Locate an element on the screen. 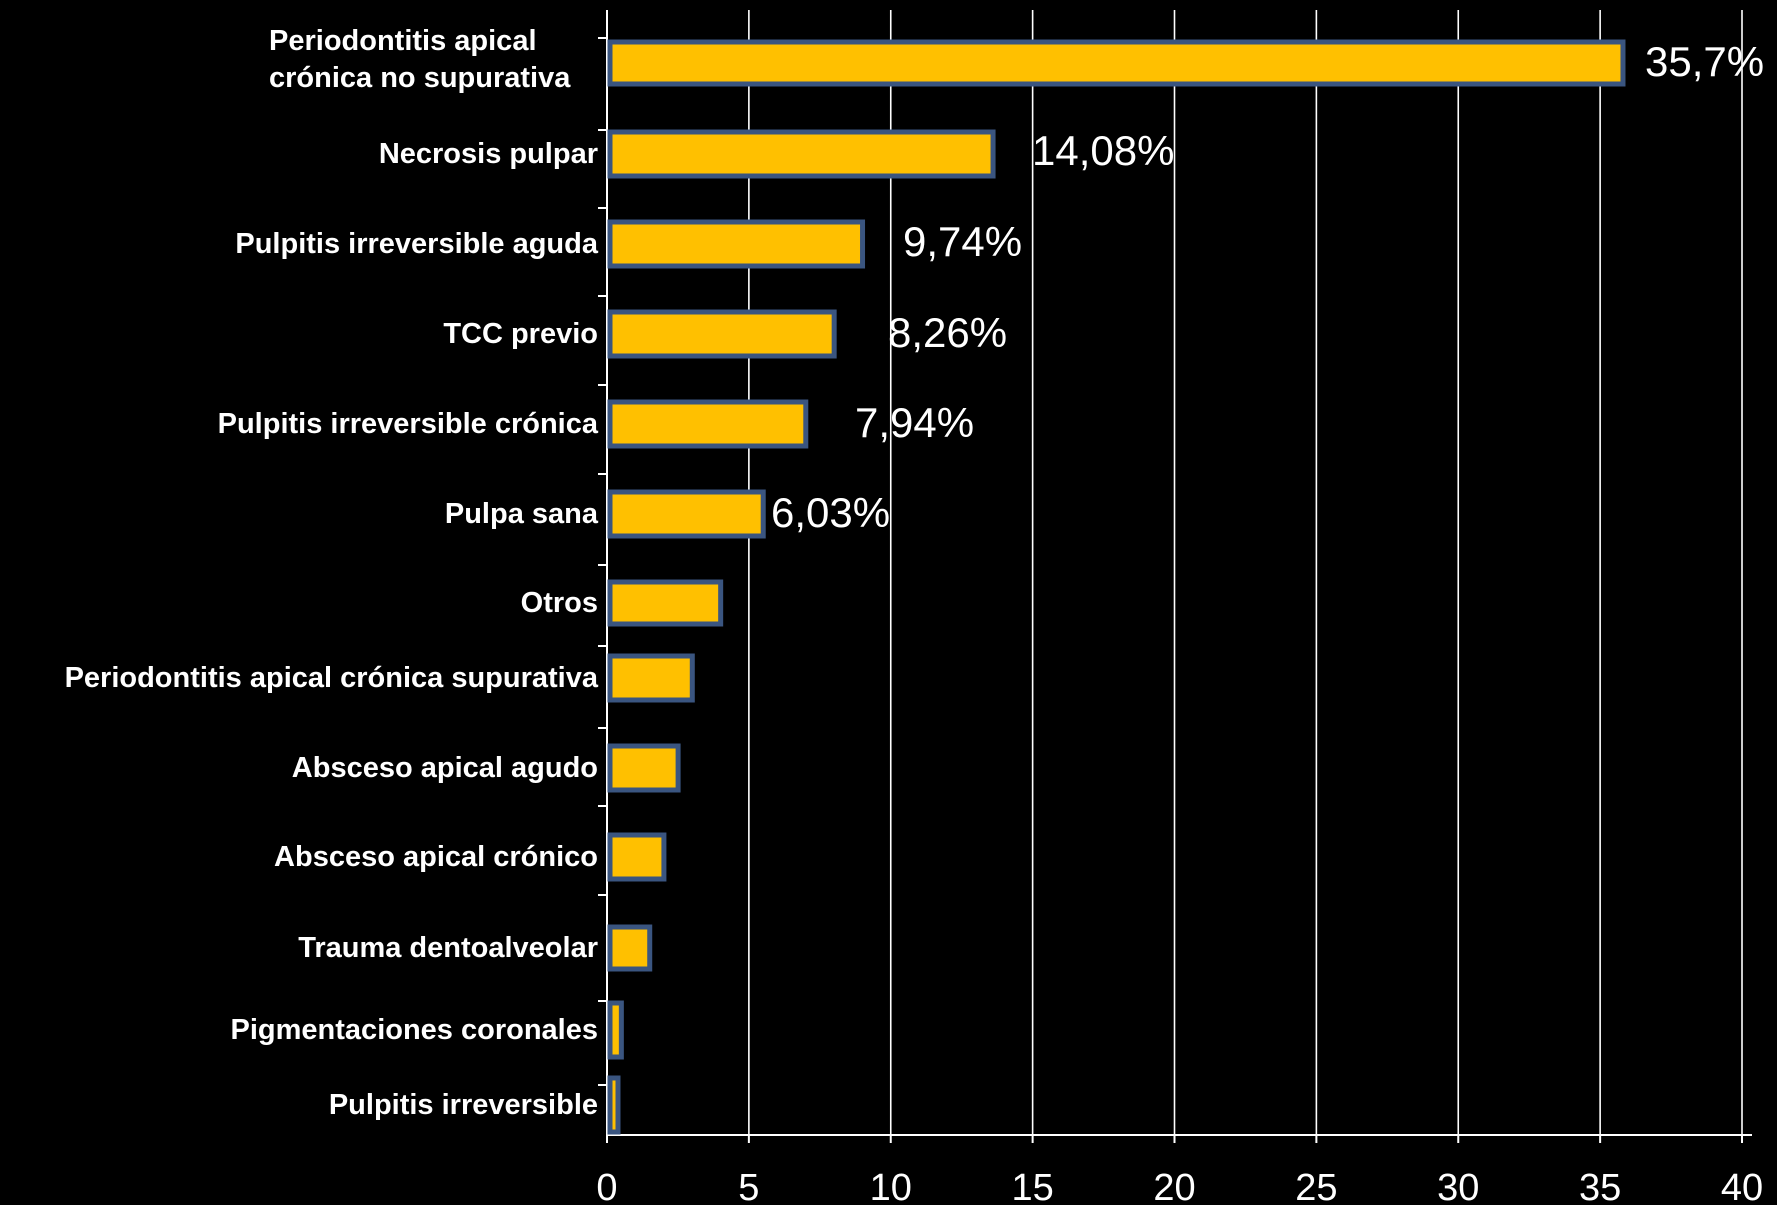  x-tick-label-25: 25 is located at coordinates (1316, 1186).